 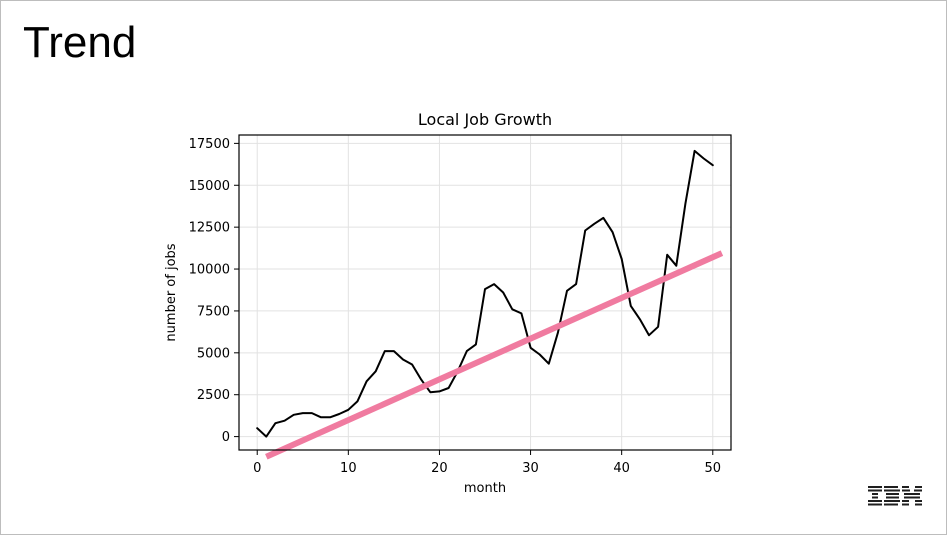 What do you see at coordinates (895, 496) in the screenshot?
I see `ibm-logo` at bounding box center [895, 496].